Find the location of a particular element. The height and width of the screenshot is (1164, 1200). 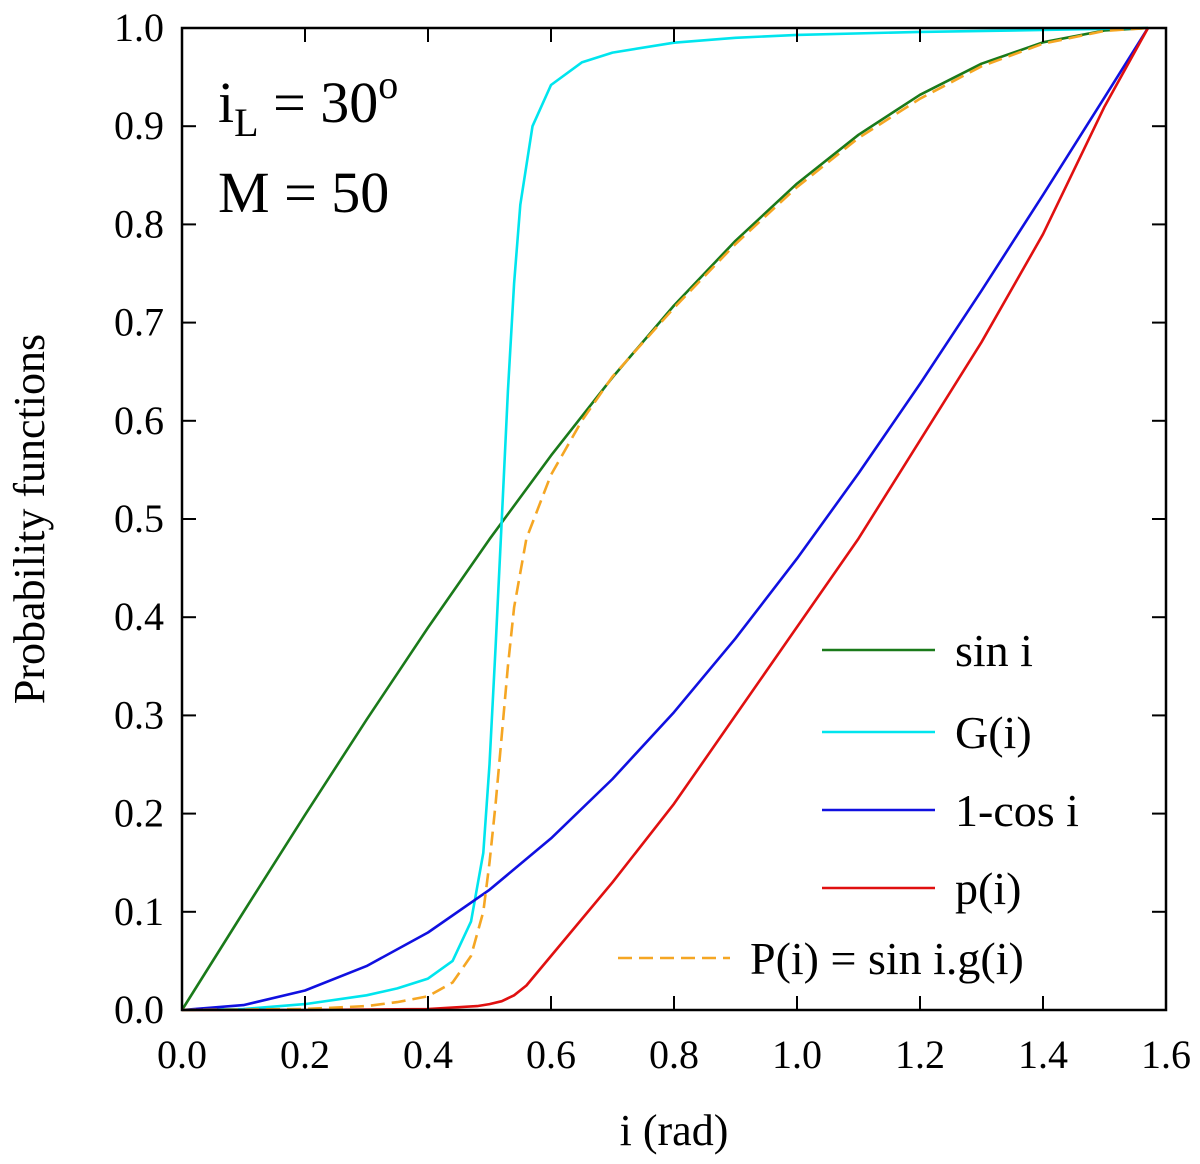

legend-label-3: p(i) is located at coordinates (988, 888).